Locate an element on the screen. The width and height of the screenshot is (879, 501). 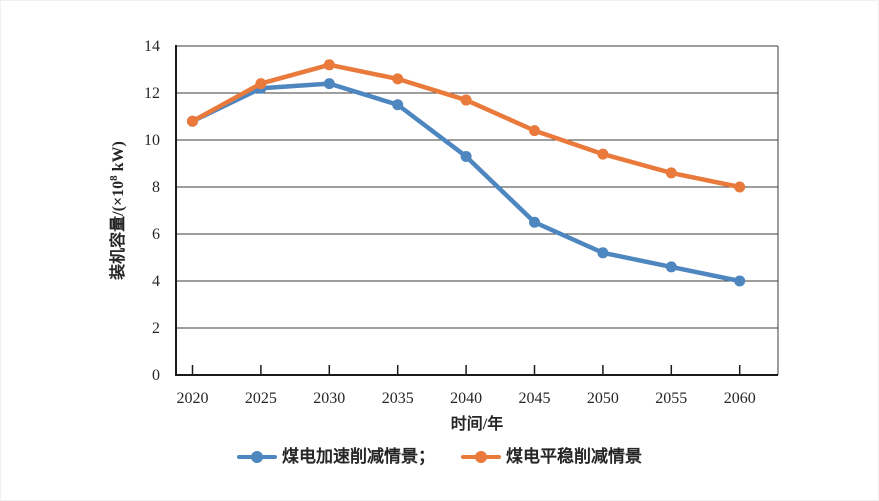
x-tick-label: 2045 is located at coordinates (535, 398).